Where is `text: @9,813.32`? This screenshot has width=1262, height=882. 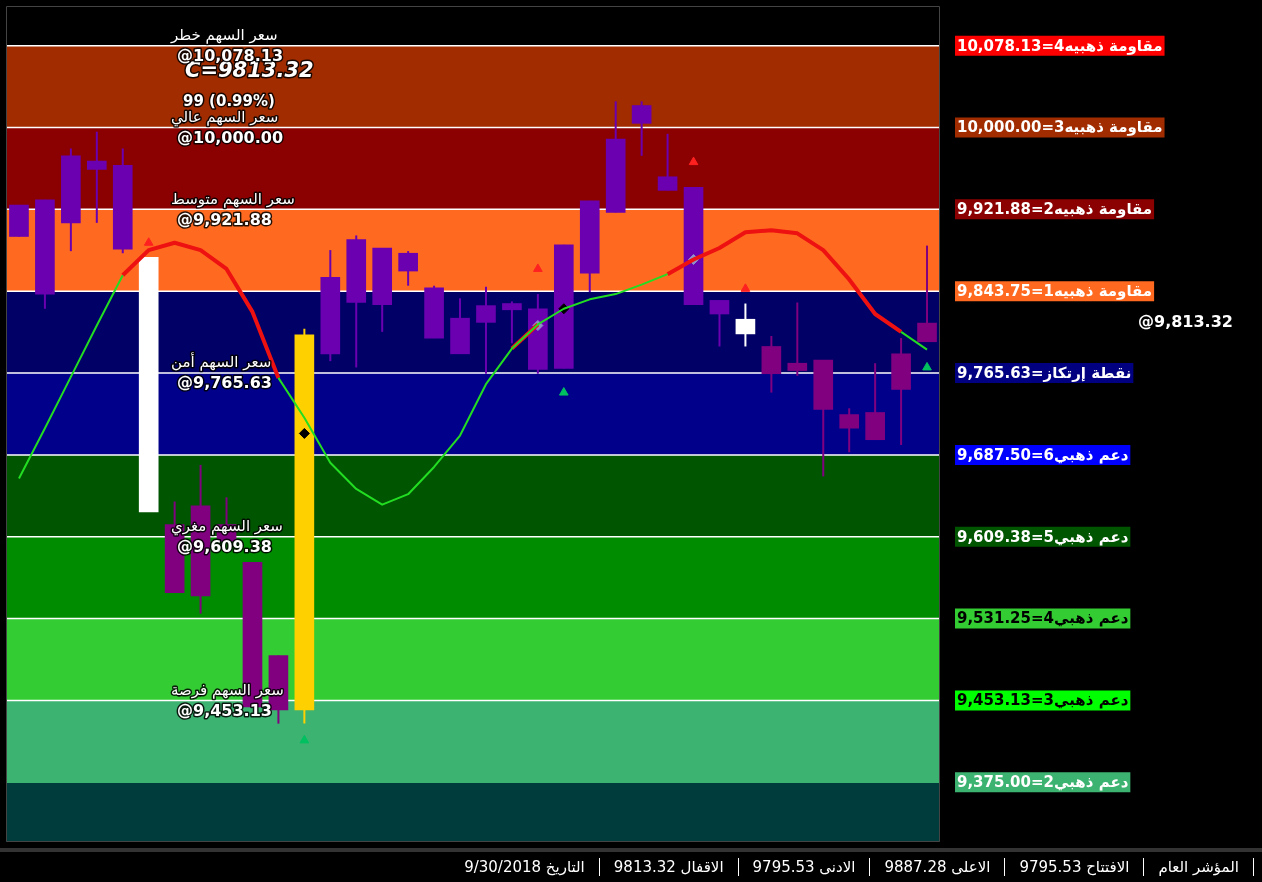
text: @9,813.32 is located at coordinates (1185, 322).